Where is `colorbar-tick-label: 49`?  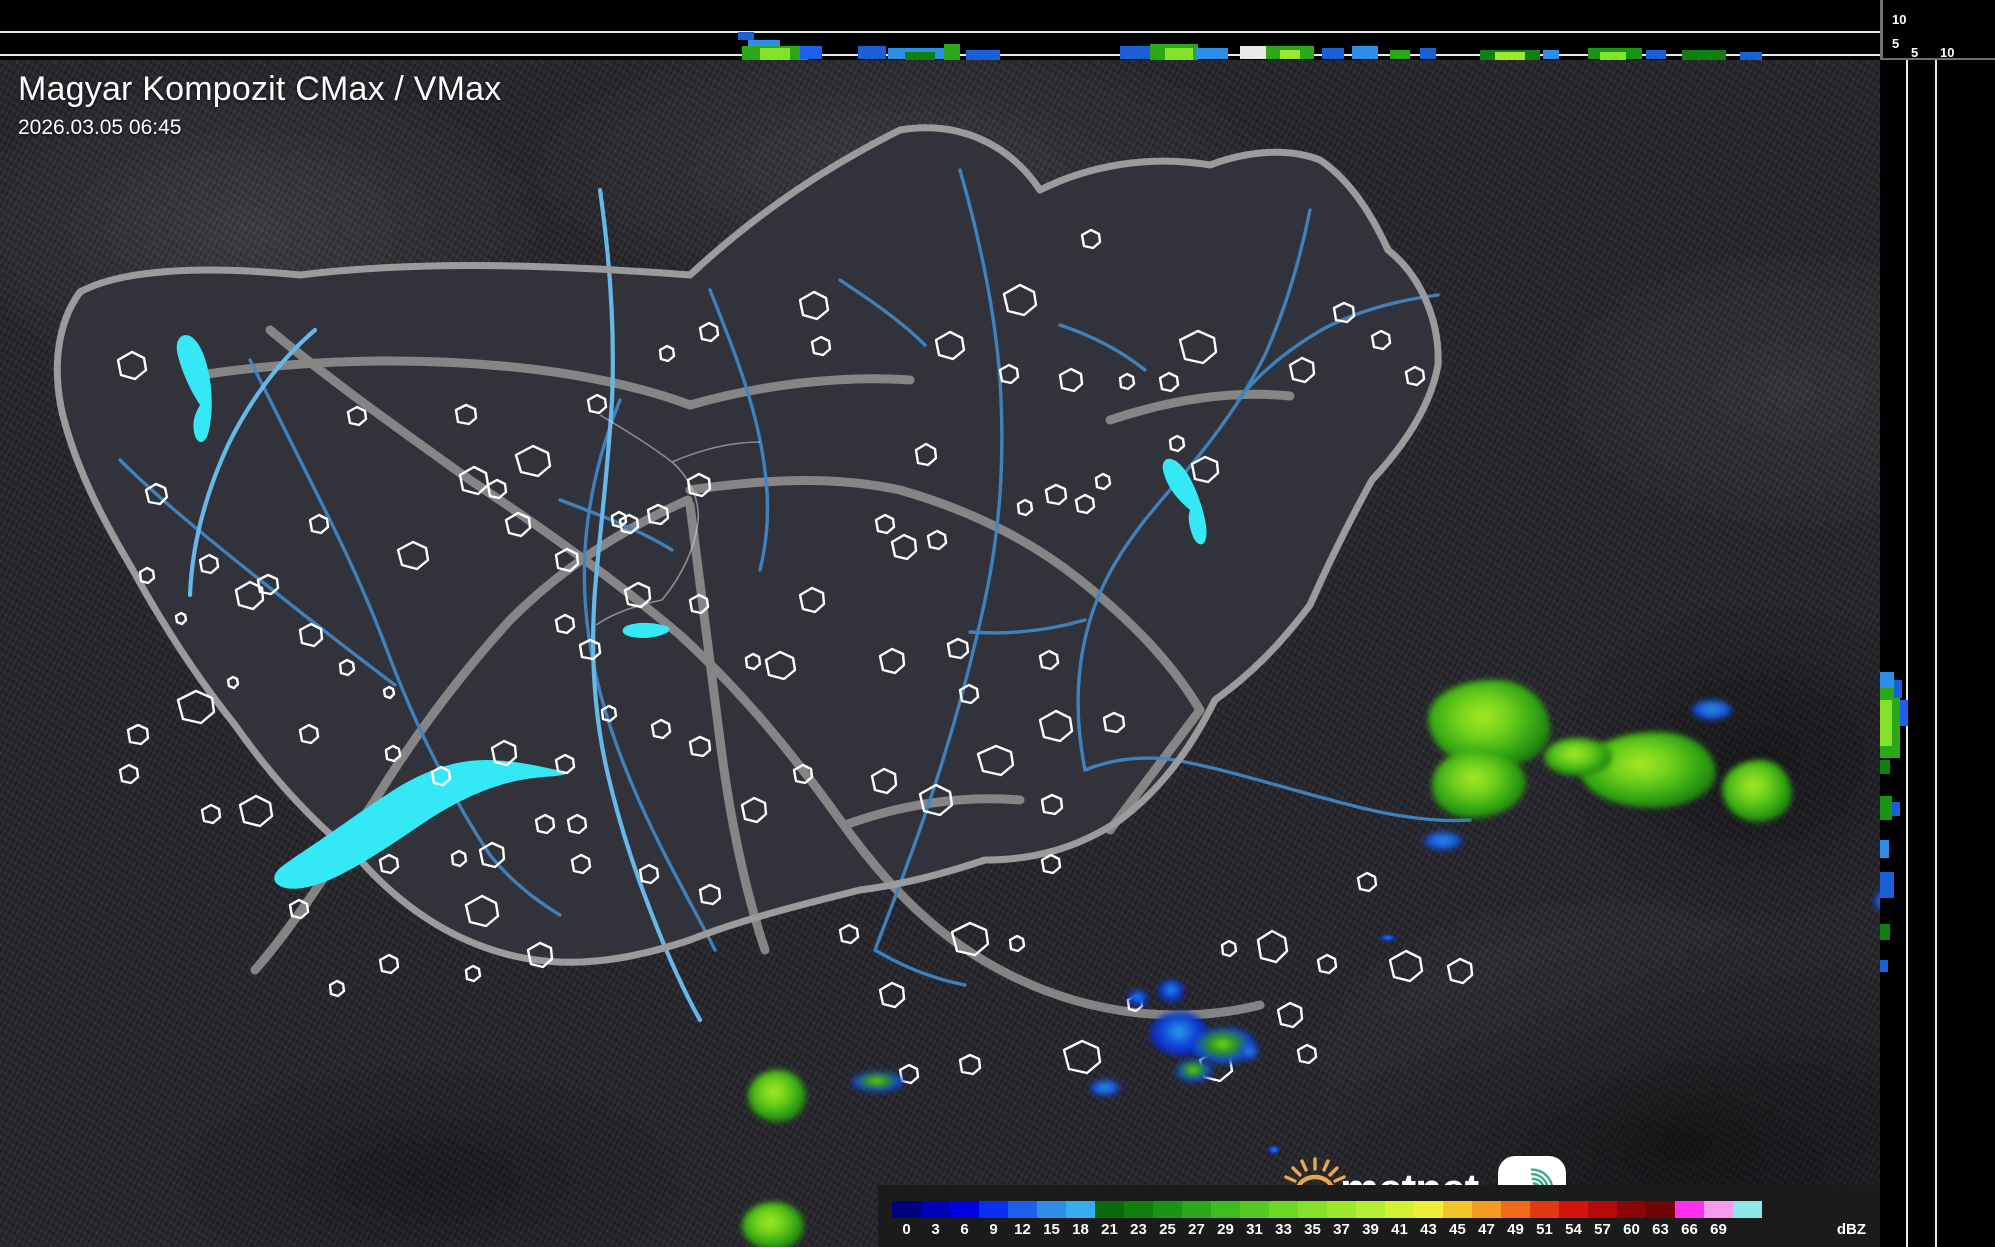 colorbar-tick-label: 49 is located at coordinates (1515, 1229).